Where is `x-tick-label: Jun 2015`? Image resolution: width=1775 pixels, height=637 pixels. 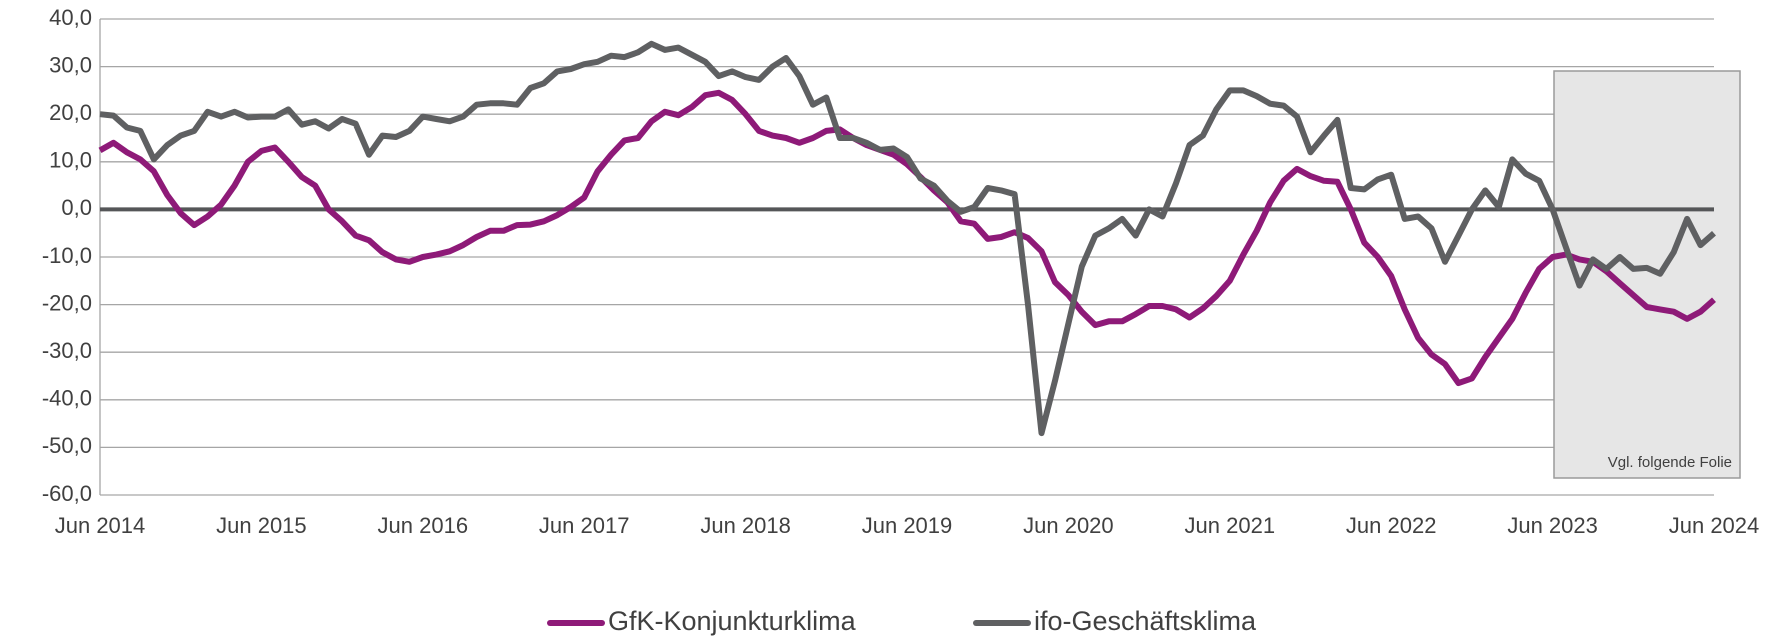 x-tick-label: Jun 2015 is located at coordinates (261, 525).